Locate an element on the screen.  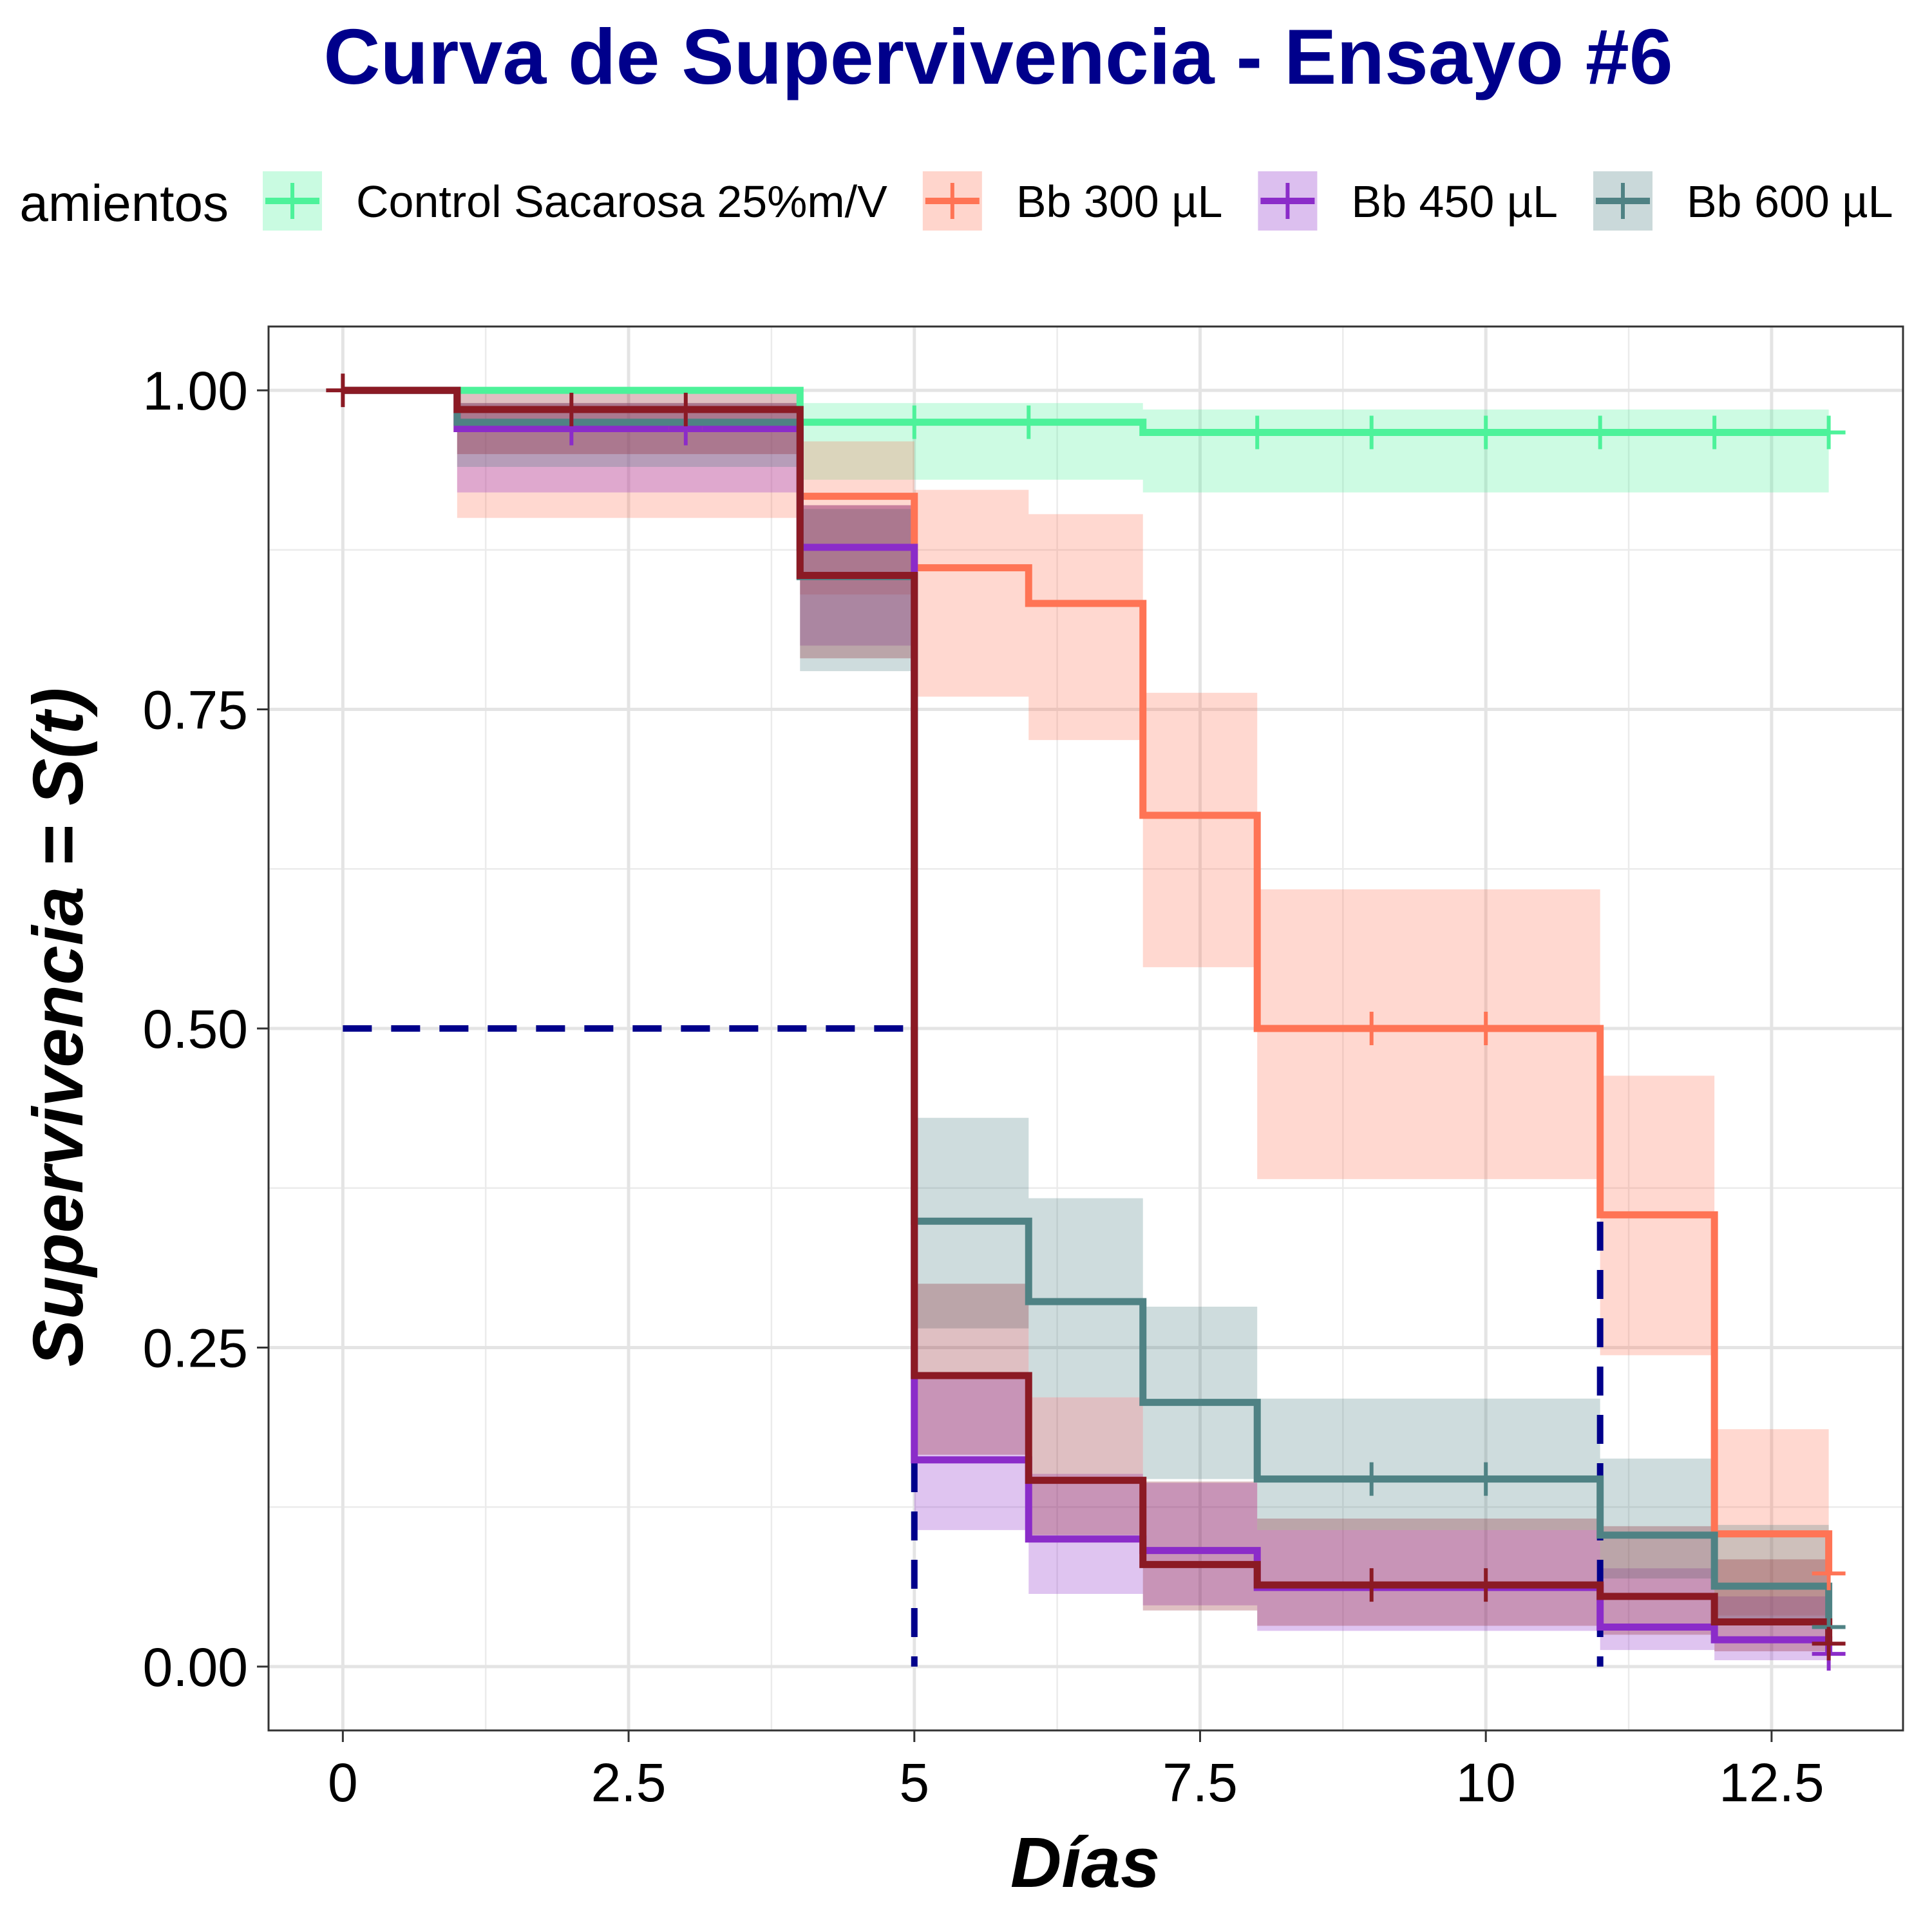
legend-item-bb-450-l: Bb 450 µL is located at coordinates (1408, 201).